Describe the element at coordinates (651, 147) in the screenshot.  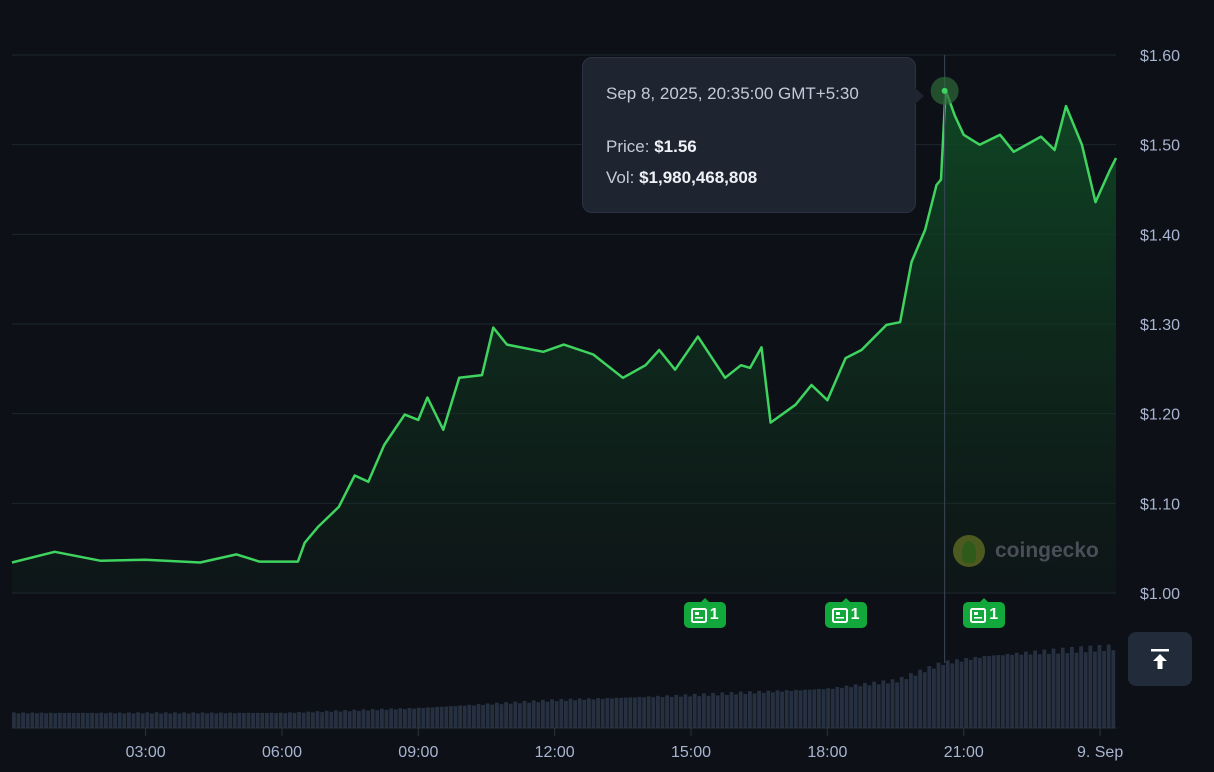
I see `tooltip-price: Price: $1.56` at that location.